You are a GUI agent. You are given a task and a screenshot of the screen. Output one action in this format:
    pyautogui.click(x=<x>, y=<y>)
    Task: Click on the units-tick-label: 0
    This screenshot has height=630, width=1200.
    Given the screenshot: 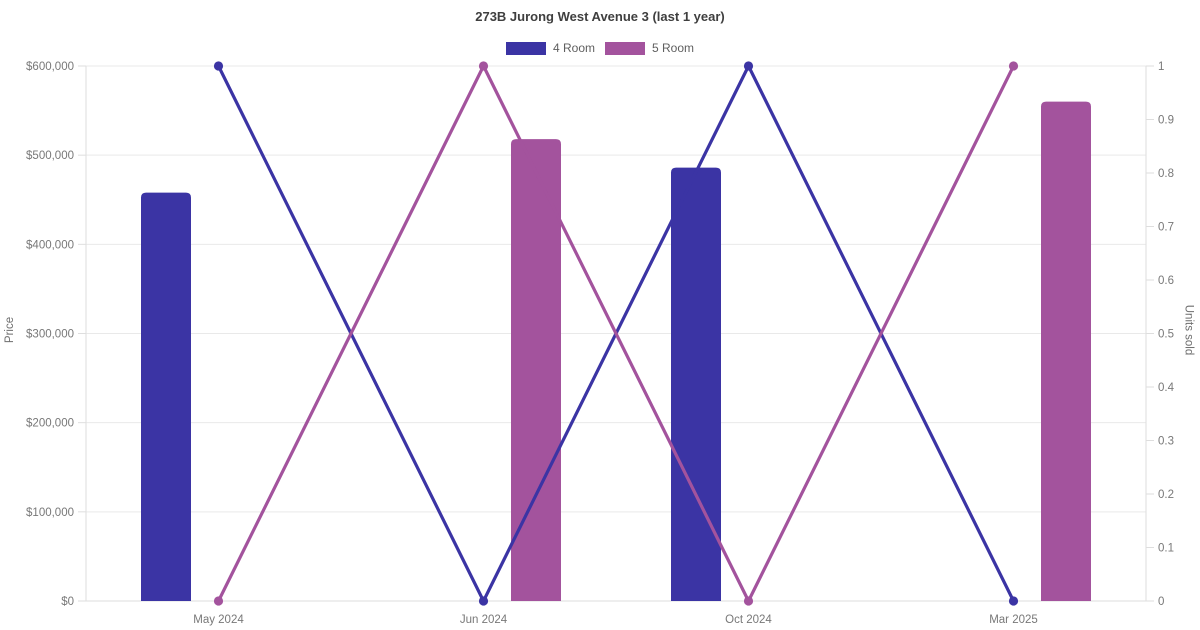 What is the action you would take?
    pyautogui.click(x=1161, y=602)
    